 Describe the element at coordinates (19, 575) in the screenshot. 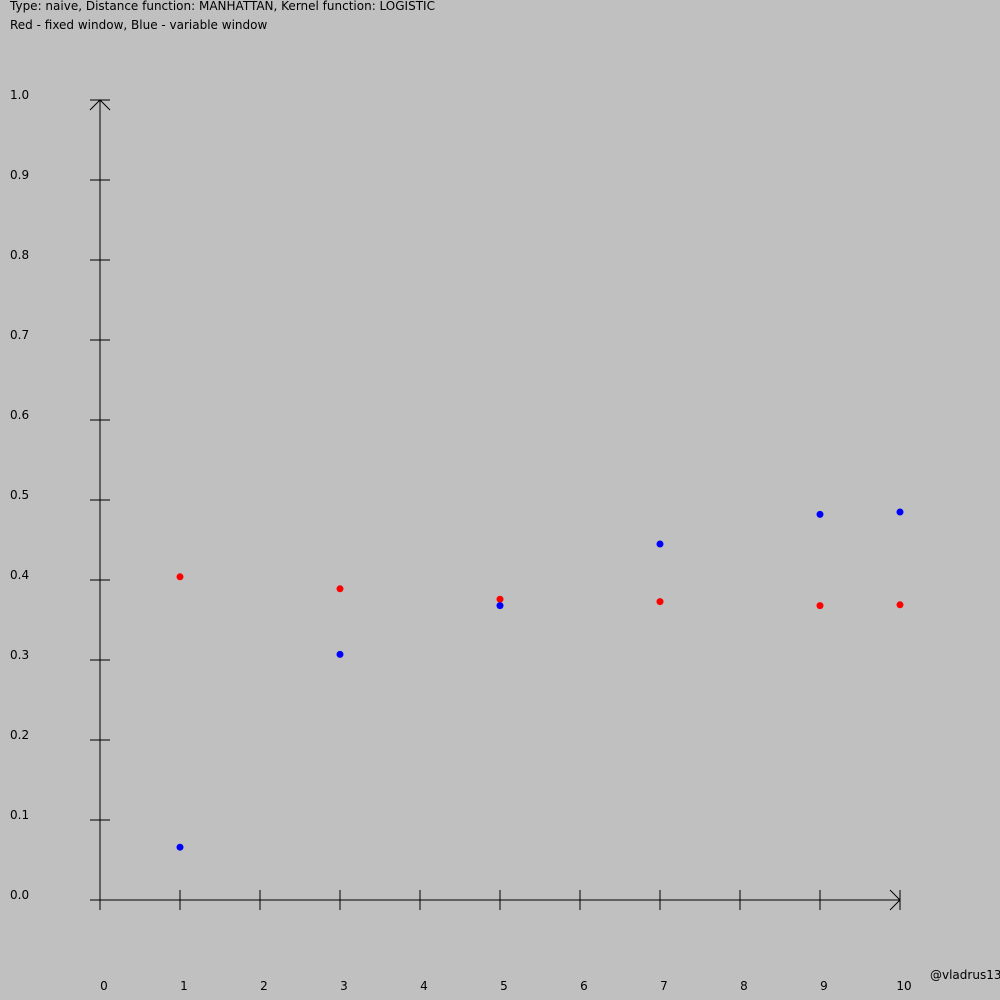

I see `y-tick-label: 0.4` at that location.